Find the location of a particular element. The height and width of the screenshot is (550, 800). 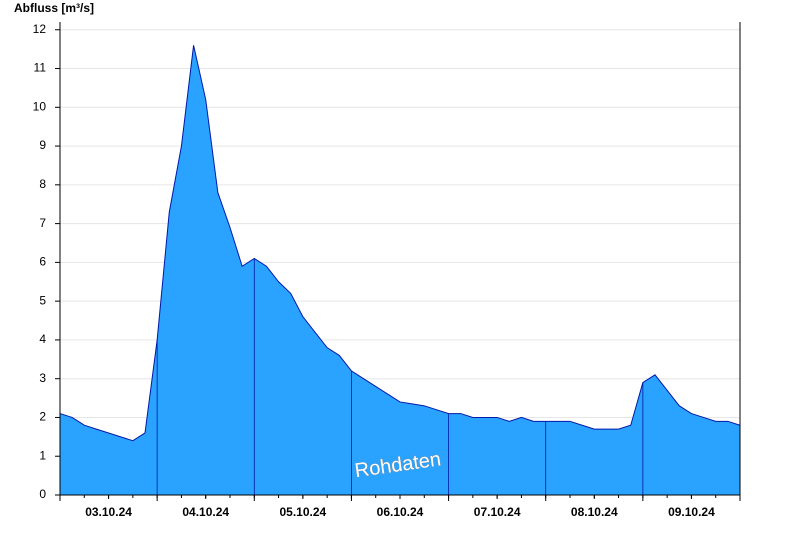

y-tick-label: 11 is located at coordinates (40, 68).